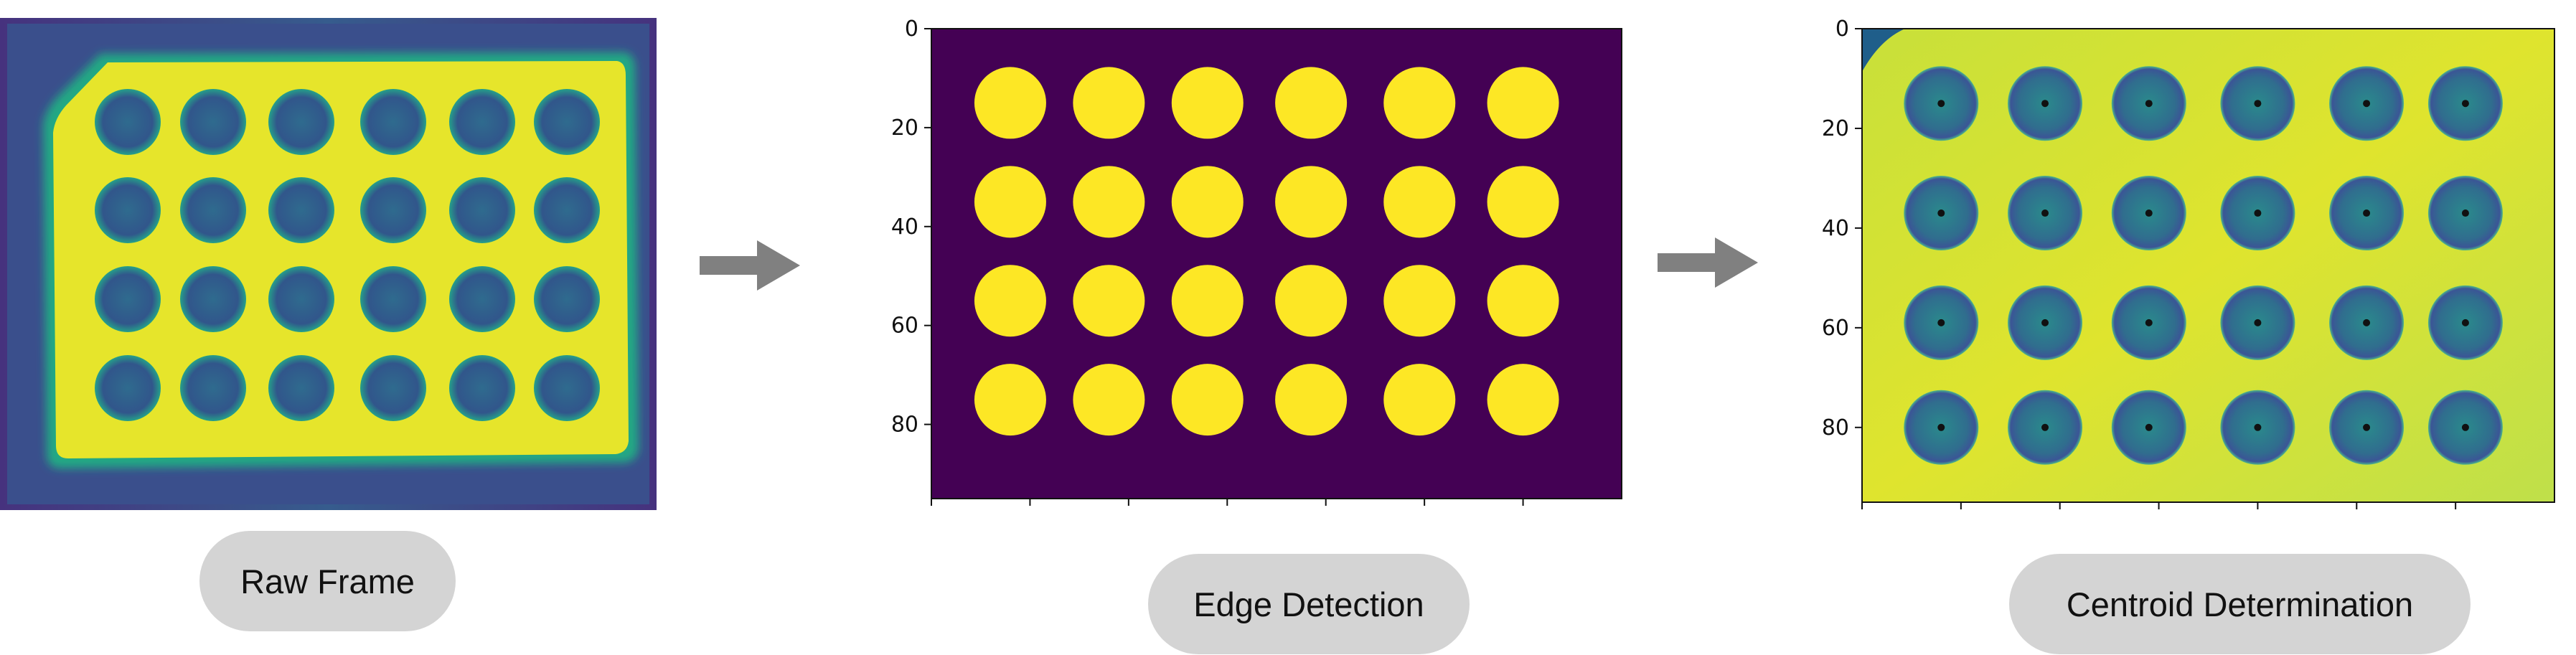 The width and height of the screenshot is (2576, 655). What do you see at coordinates (2240, 604) in the screenshot?
I see `centroid-determination-label: Centroid Determination` at bounding box center [2240, 604].